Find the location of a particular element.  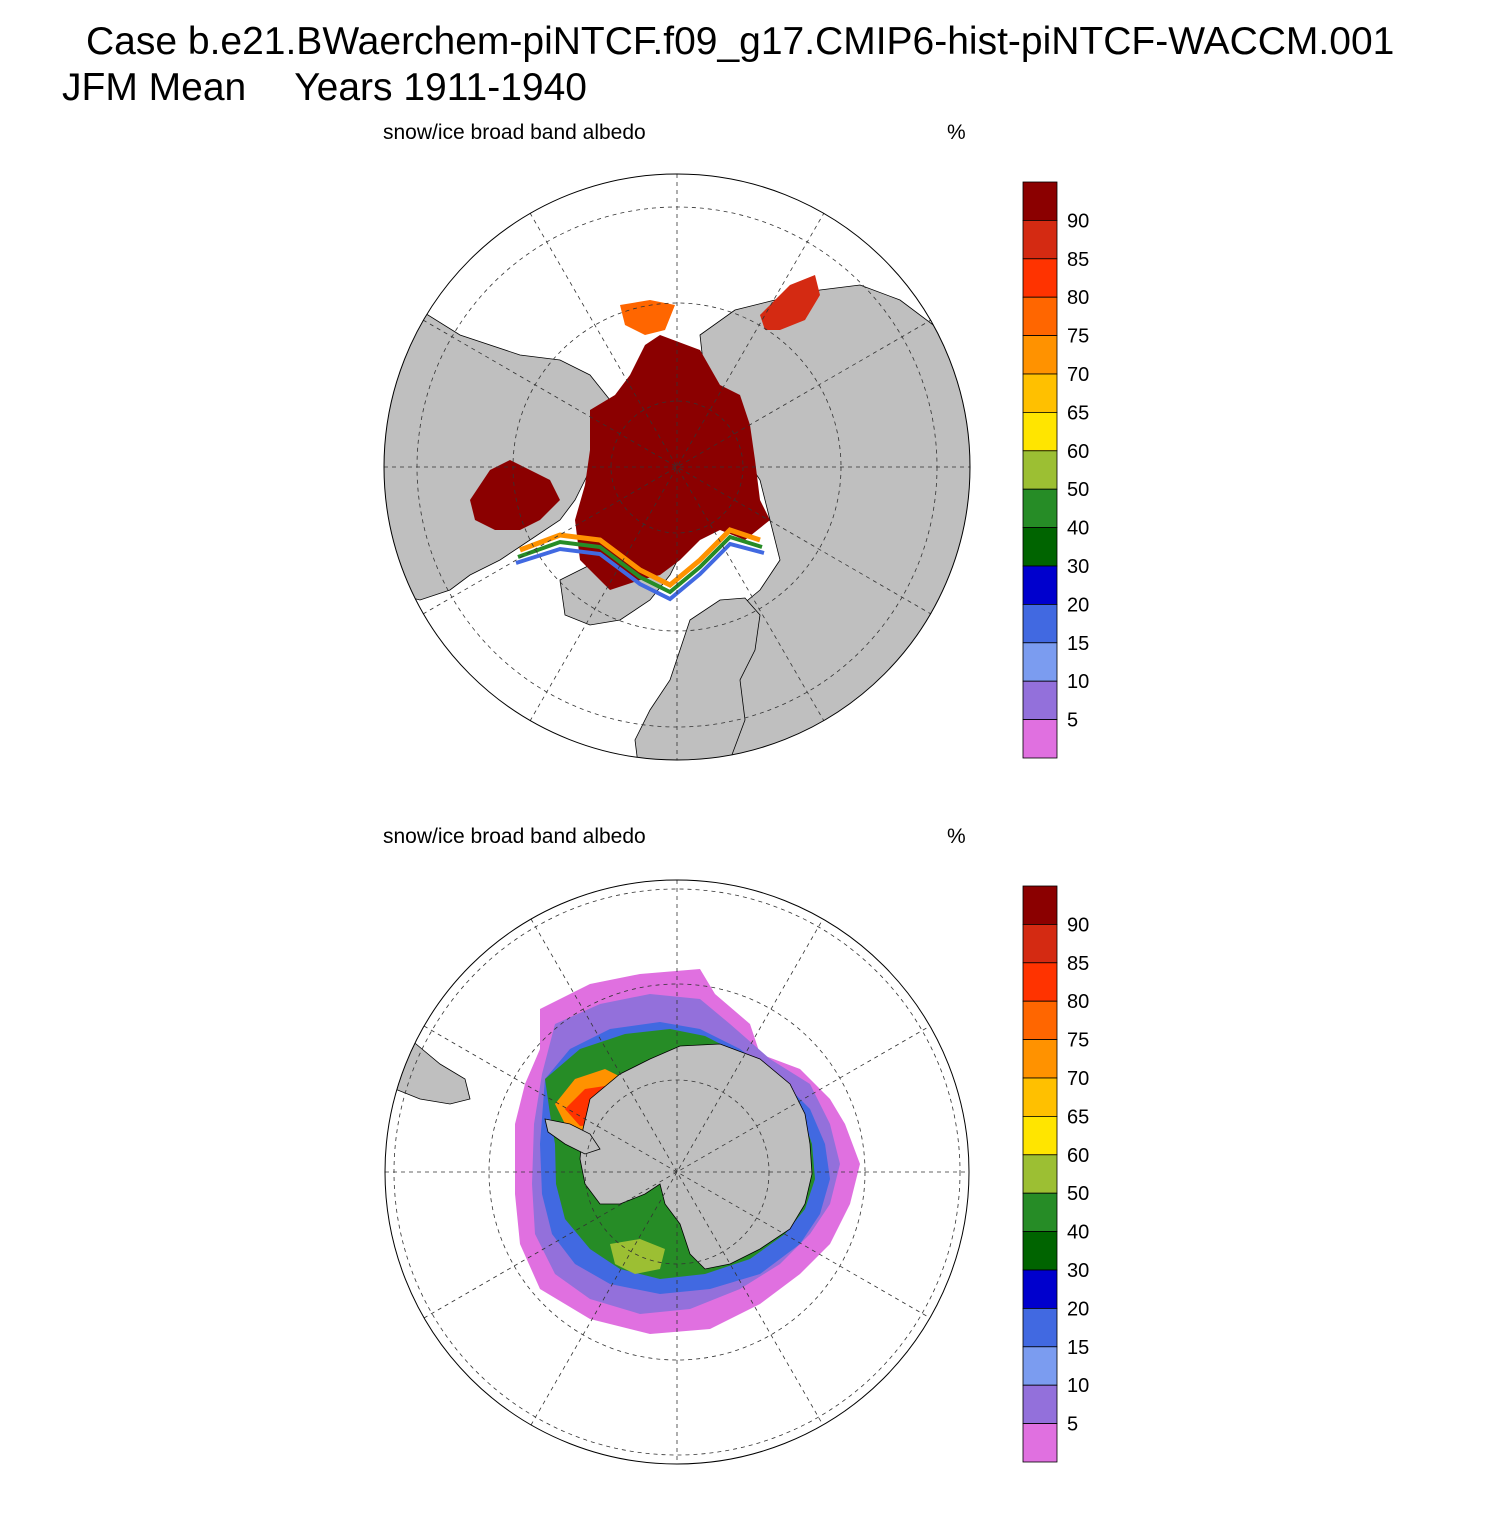

ice-edge-band-atlantic-green is located at coordinates (640, 564).